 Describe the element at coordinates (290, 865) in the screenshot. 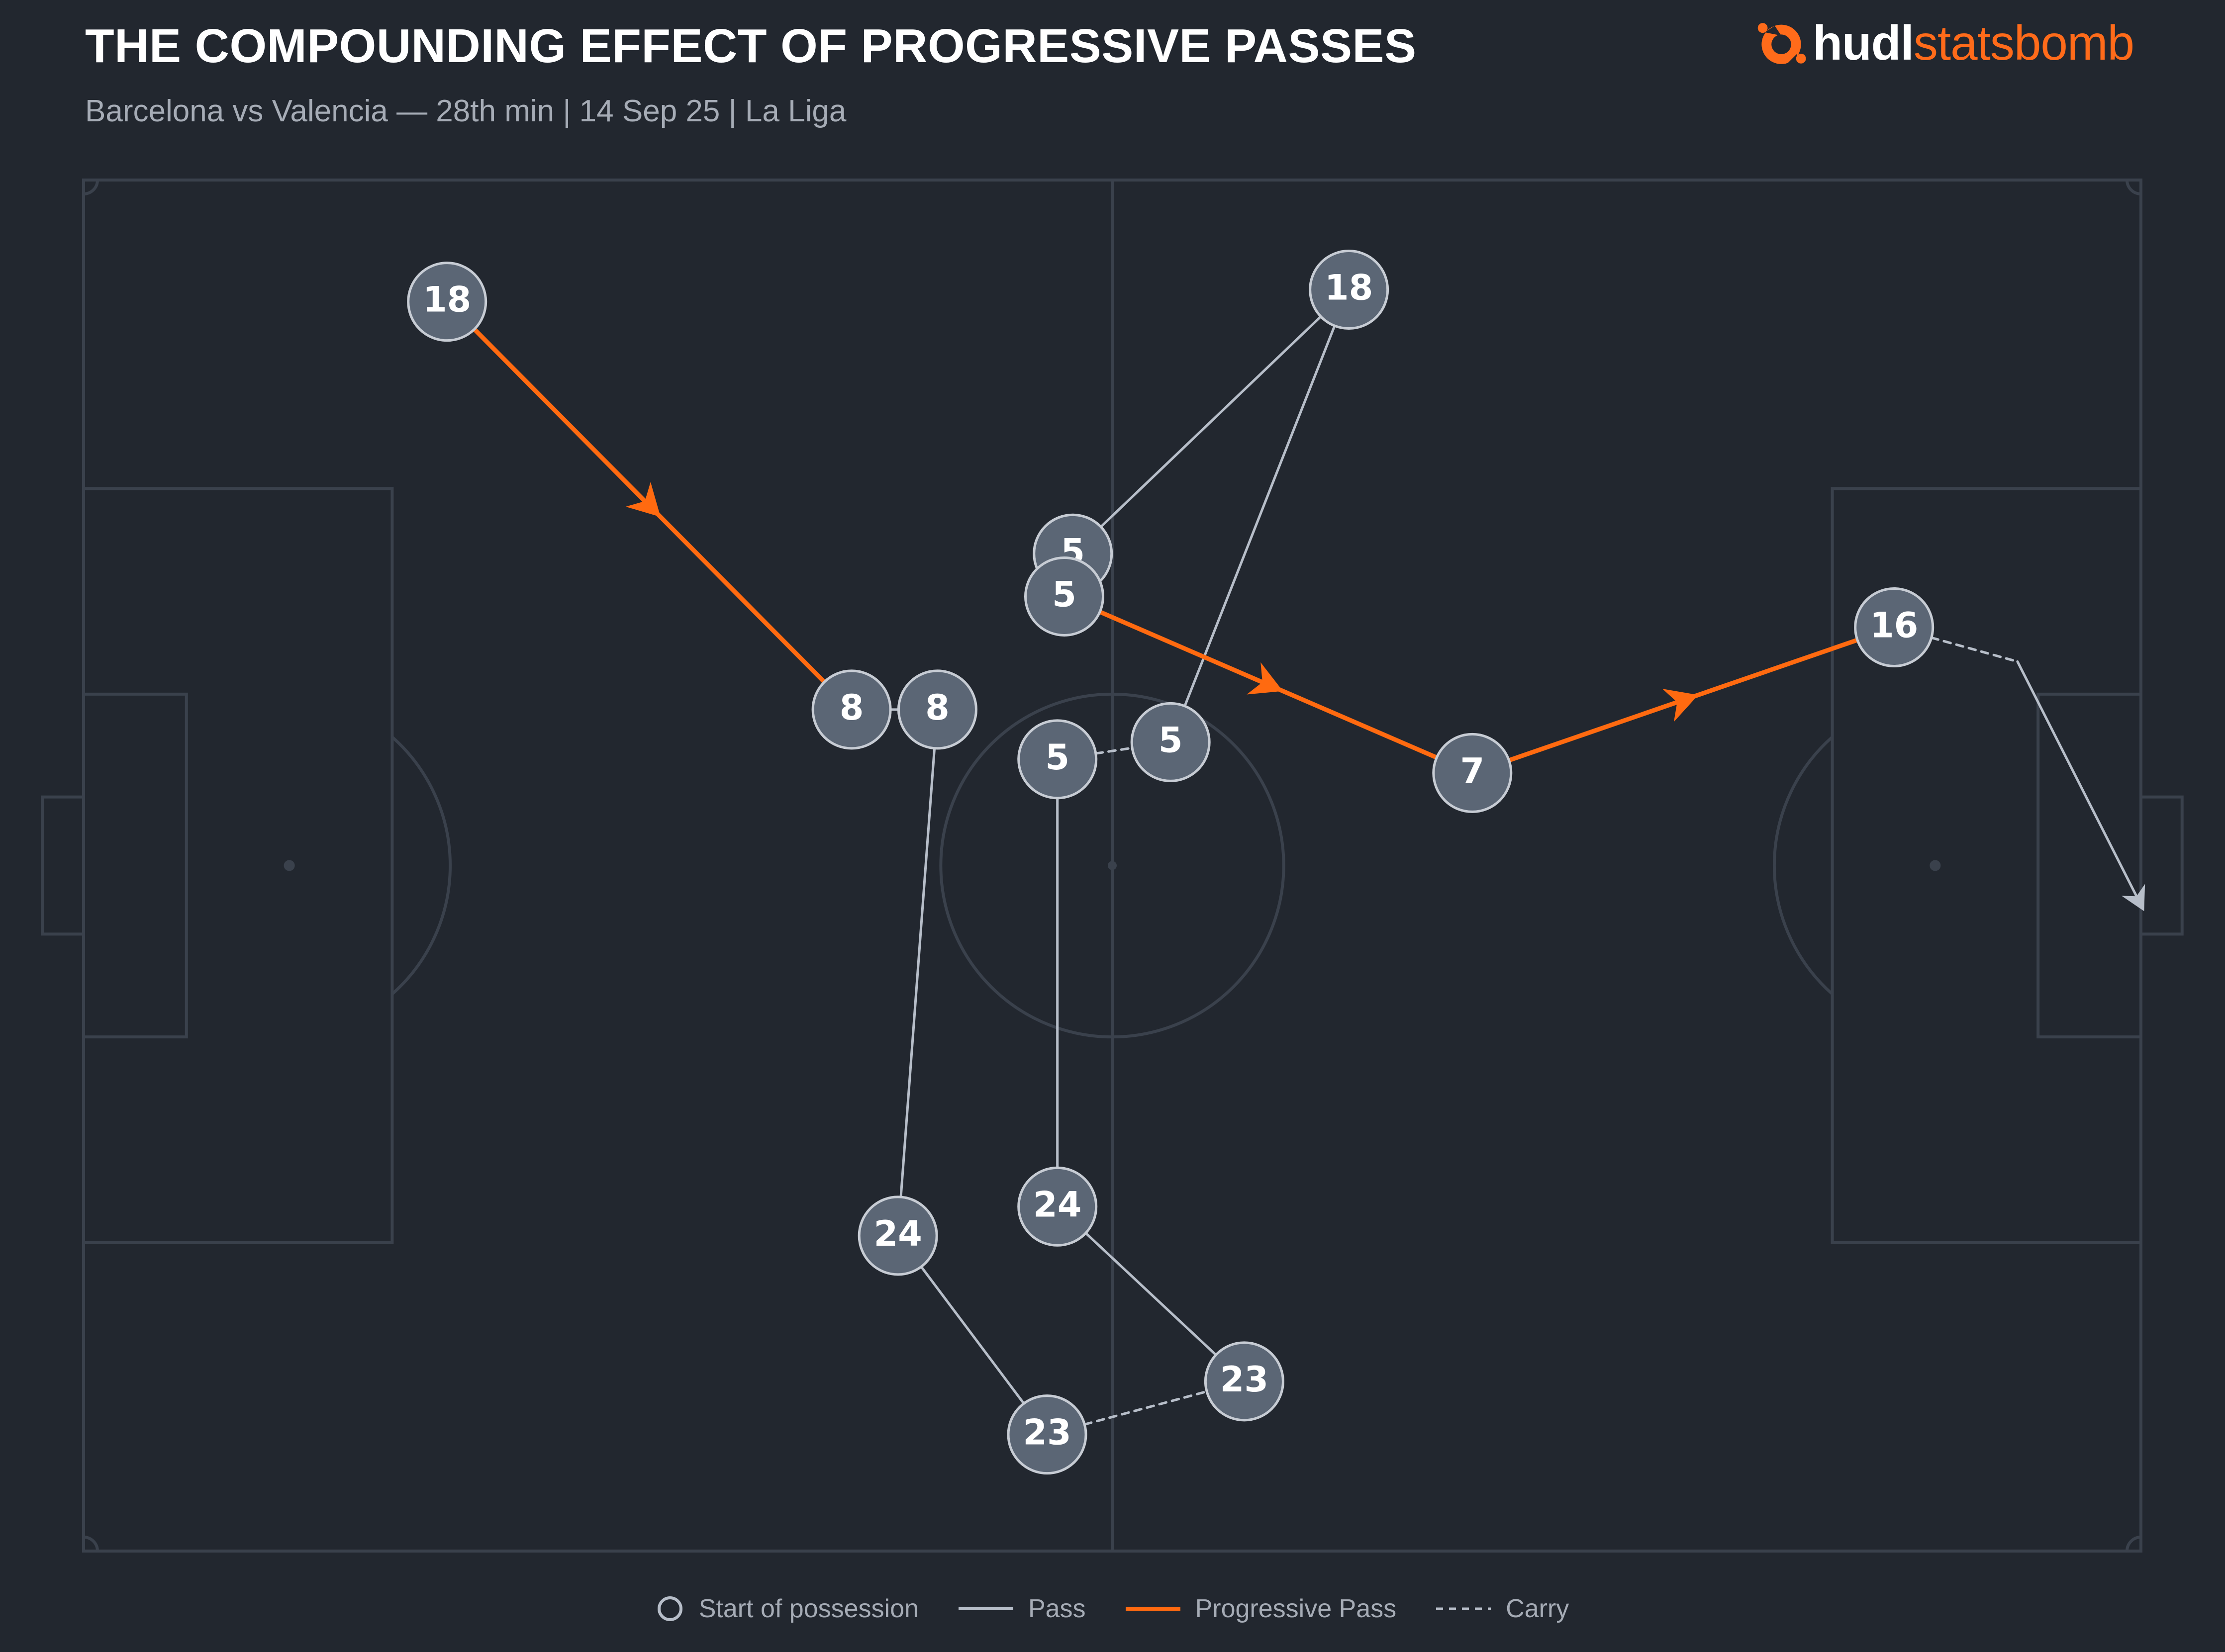

I see `left-penalty-spot` at that location.